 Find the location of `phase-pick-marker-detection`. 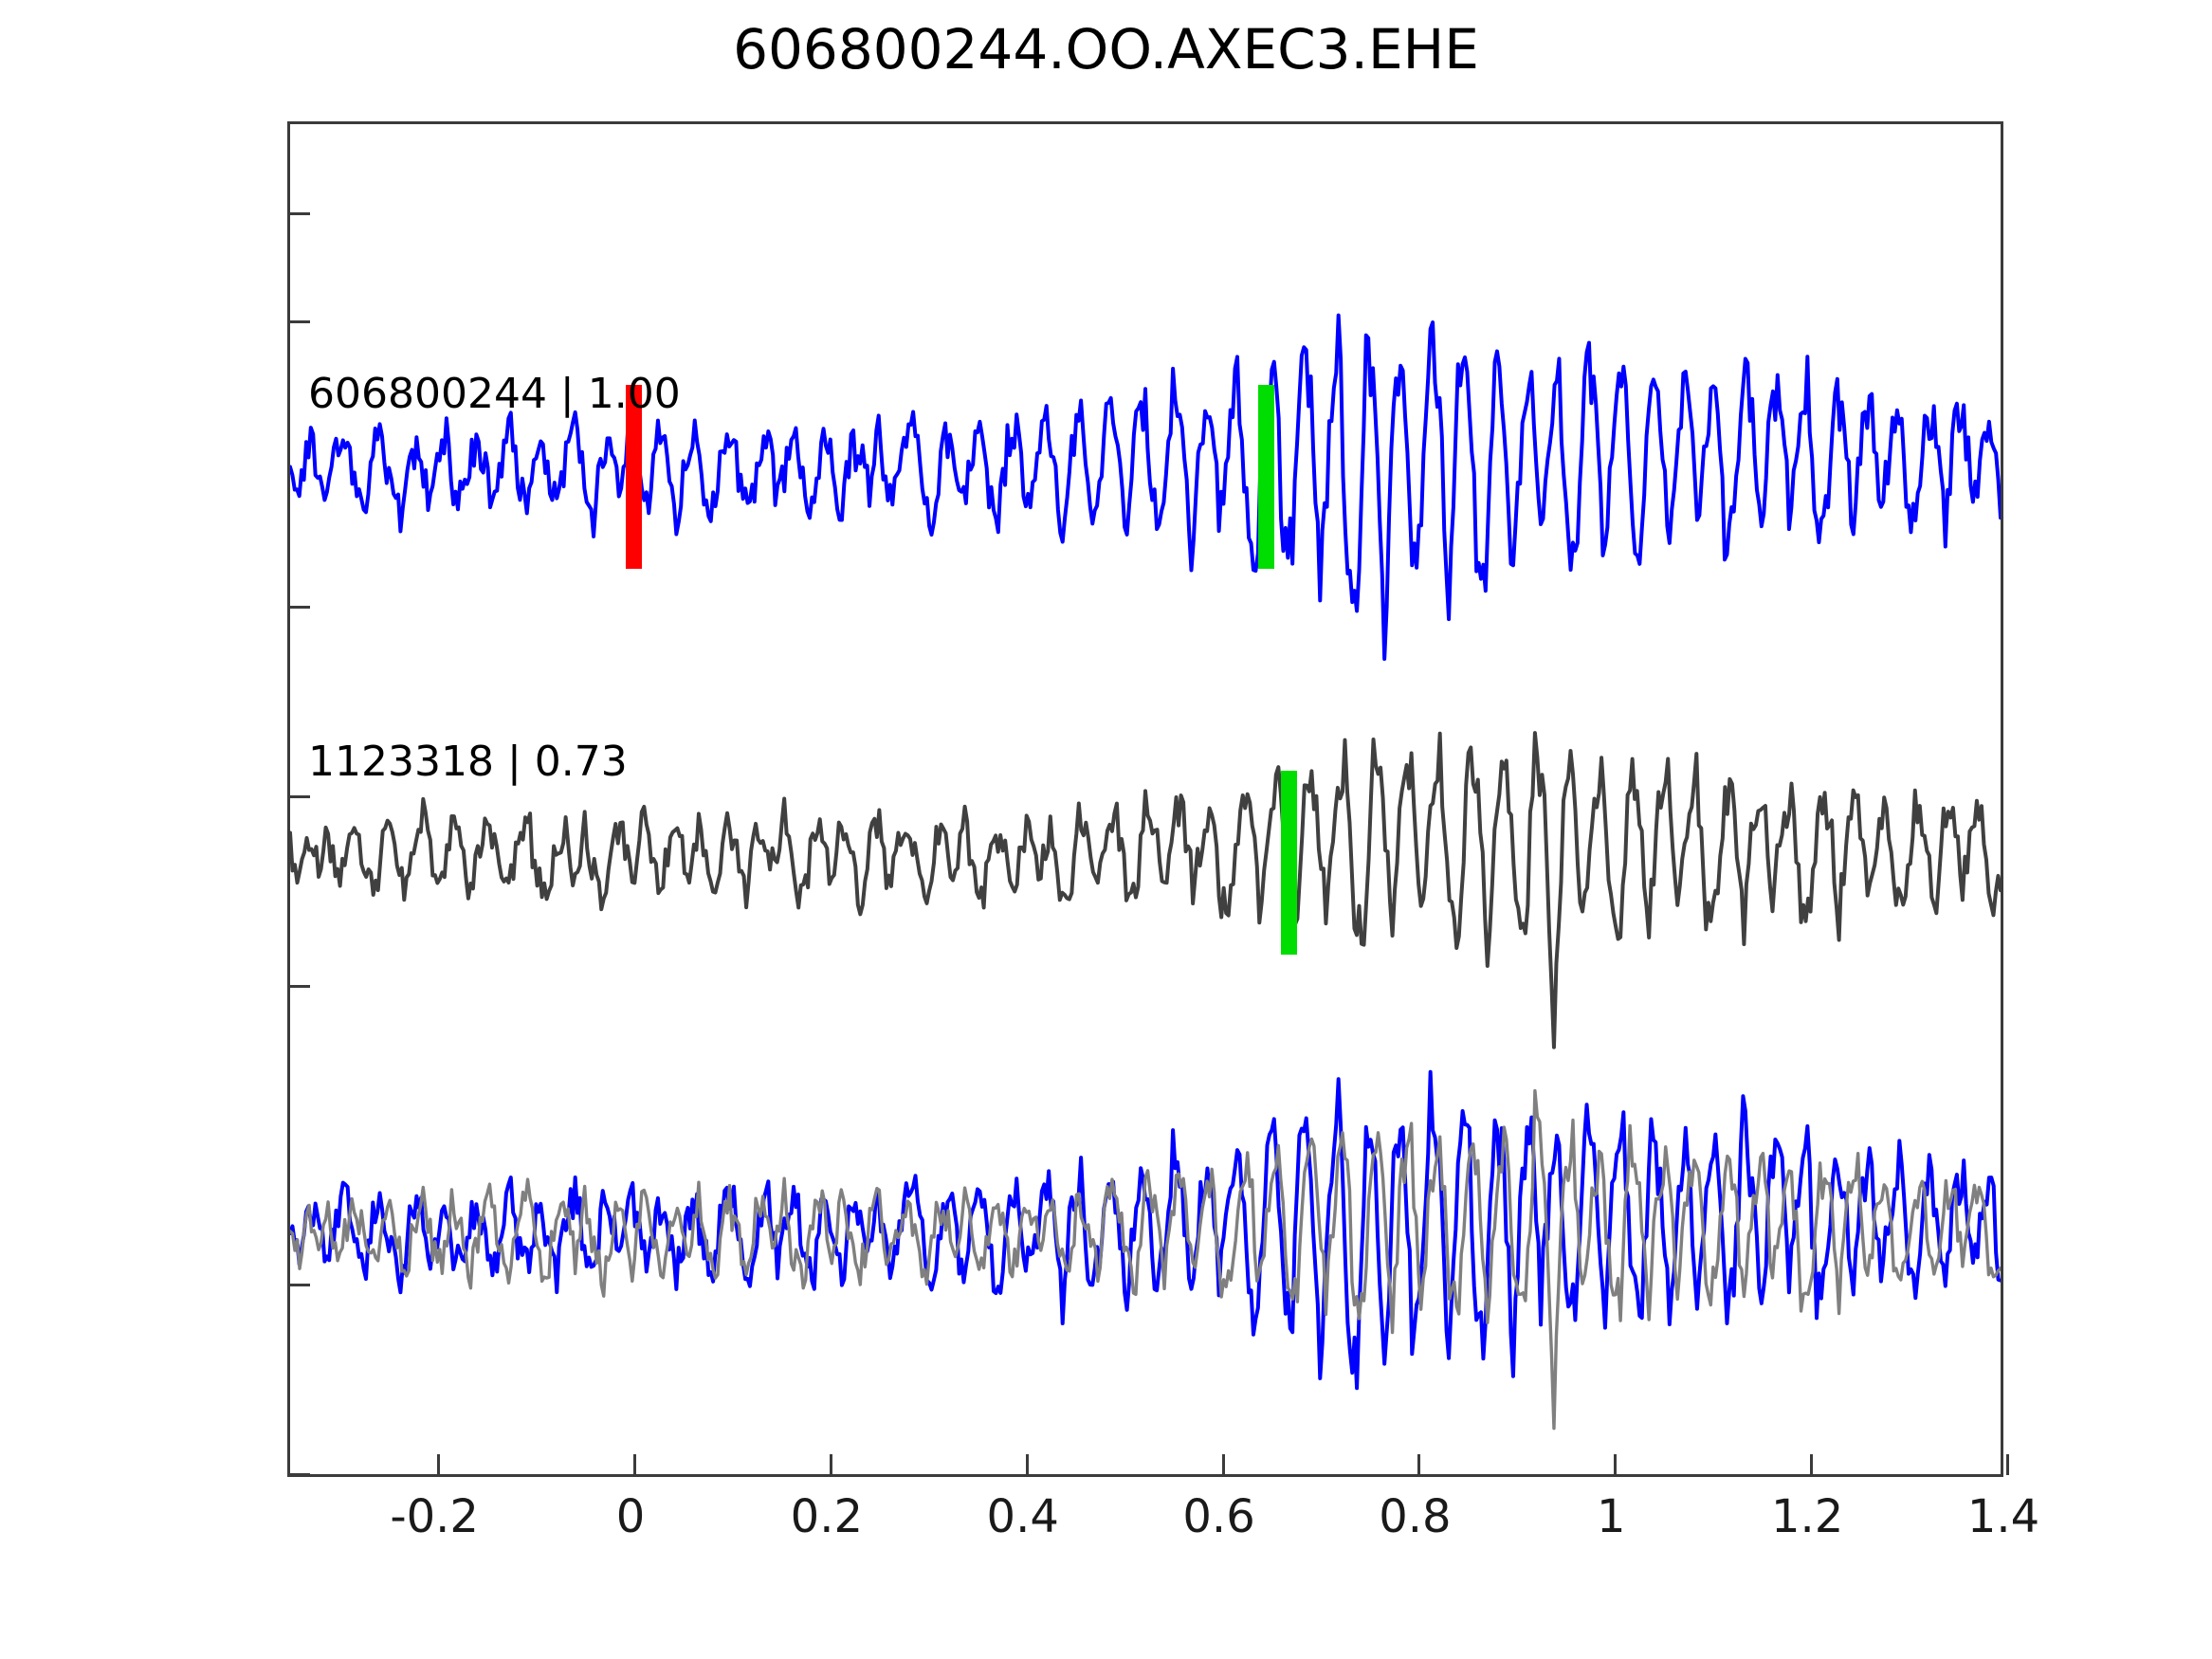

phase-pick-marker-detection is located at coordinates (1288, 863).